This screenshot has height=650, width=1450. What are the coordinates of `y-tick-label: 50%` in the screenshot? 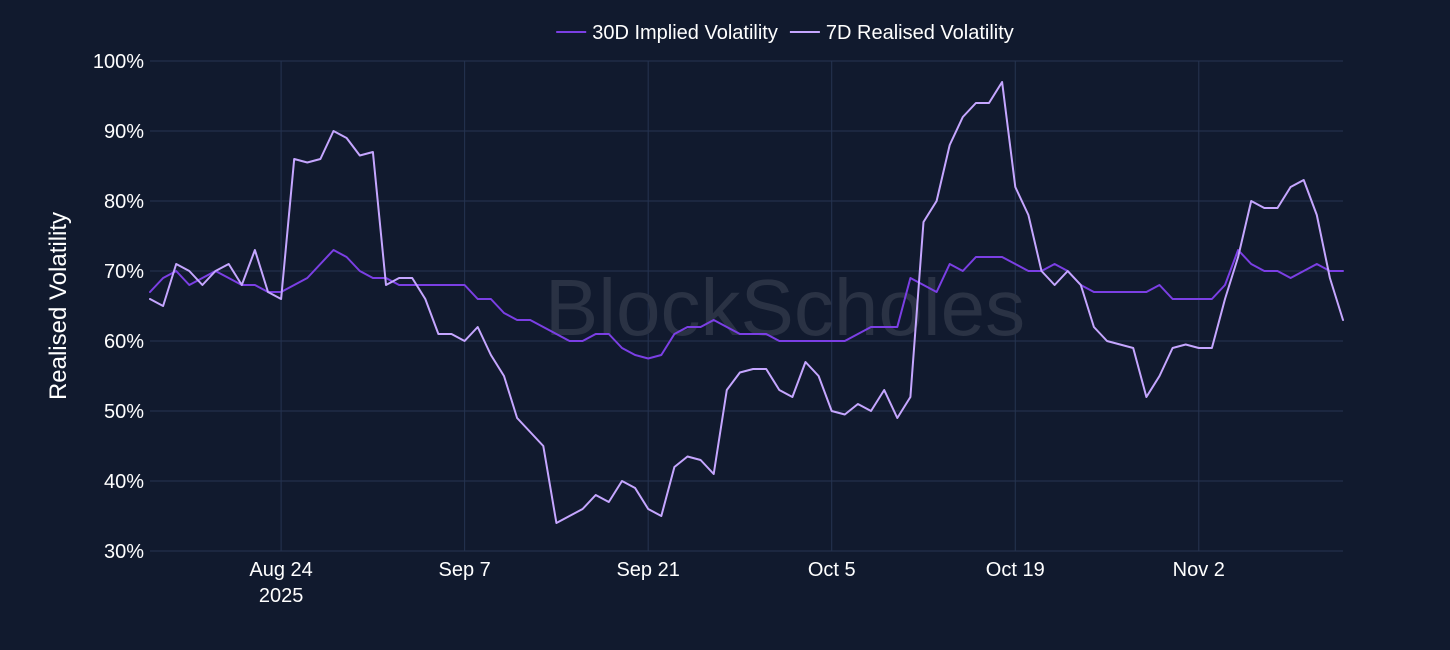 It's located at (124, 412).